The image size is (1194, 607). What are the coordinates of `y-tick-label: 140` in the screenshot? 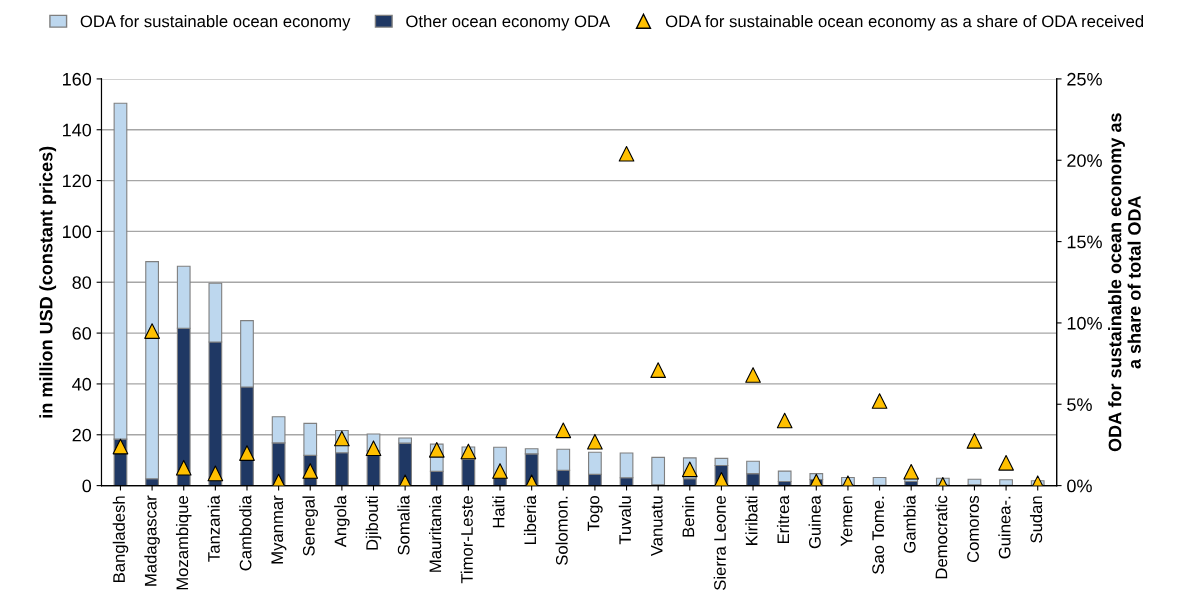 It's located at (77, 130).